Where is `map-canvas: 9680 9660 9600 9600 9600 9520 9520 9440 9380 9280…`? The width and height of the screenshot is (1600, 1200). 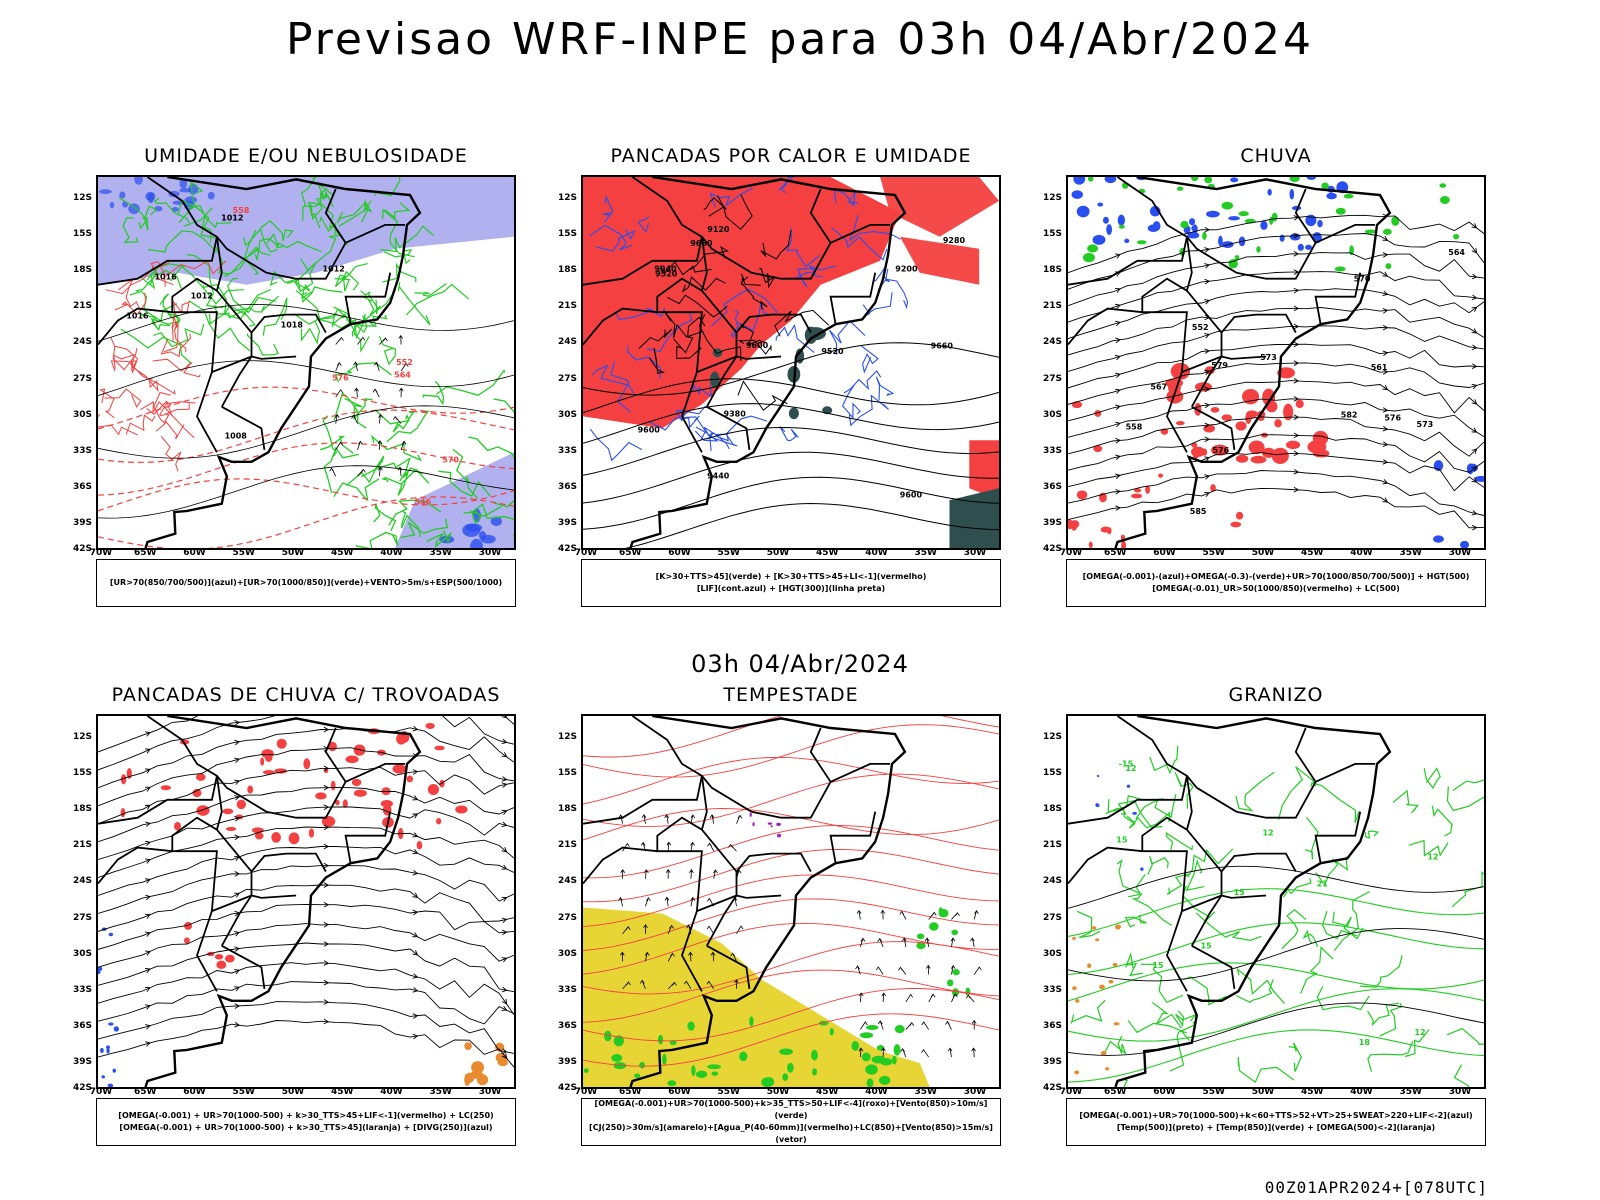 map-canvas: 9680 9660 9600 9600 9600 9520 9520 9440 9380 9280… is located at coordinates (791, 362).